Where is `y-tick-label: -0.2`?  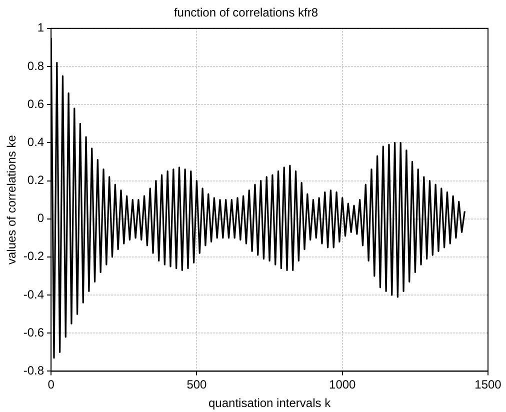 y-tick-label: -0.2 is located at coordinates (33, 256).